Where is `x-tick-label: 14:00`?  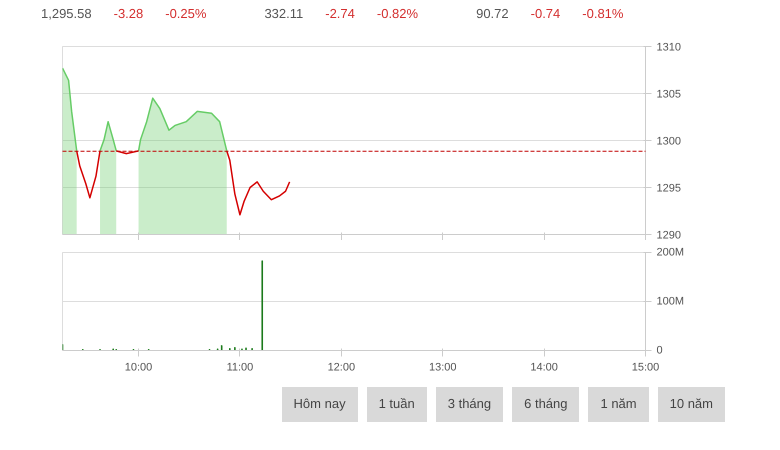
x-tick-label: 14:00 is located at coordinates (544, 368).